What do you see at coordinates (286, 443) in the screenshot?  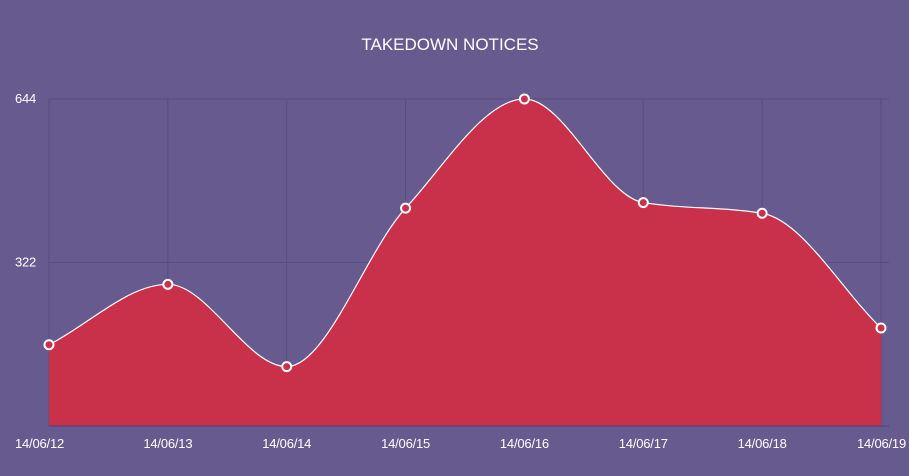 I see `x-tick-label: 14/06/14` at bounding box center [286, 443].